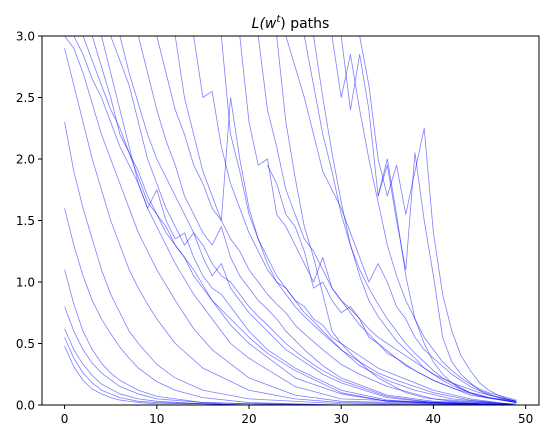 The height and width of the screenshot is (438, 547). I want to click on y-tick-label: 1.5, so click(25, 221).